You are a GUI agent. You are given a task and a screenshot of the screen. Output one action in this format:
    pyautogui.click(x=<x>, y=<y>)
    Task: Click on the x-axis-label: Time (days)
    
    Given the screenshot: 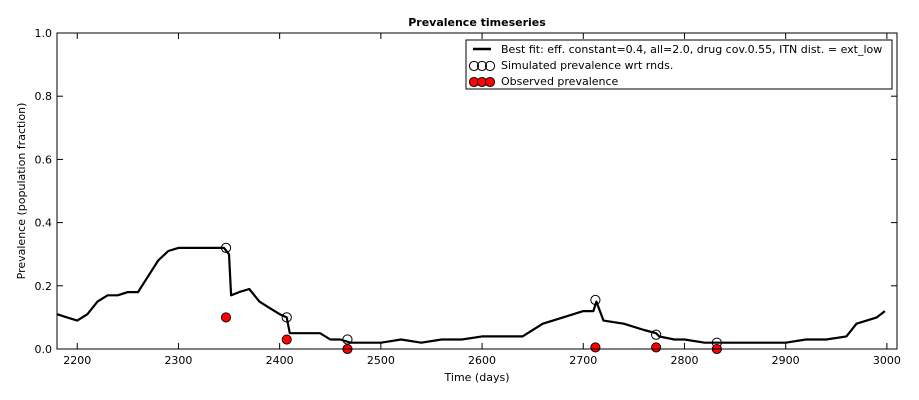 What is the action you would take?
    pyautogui.click(x=477, y=377)
    